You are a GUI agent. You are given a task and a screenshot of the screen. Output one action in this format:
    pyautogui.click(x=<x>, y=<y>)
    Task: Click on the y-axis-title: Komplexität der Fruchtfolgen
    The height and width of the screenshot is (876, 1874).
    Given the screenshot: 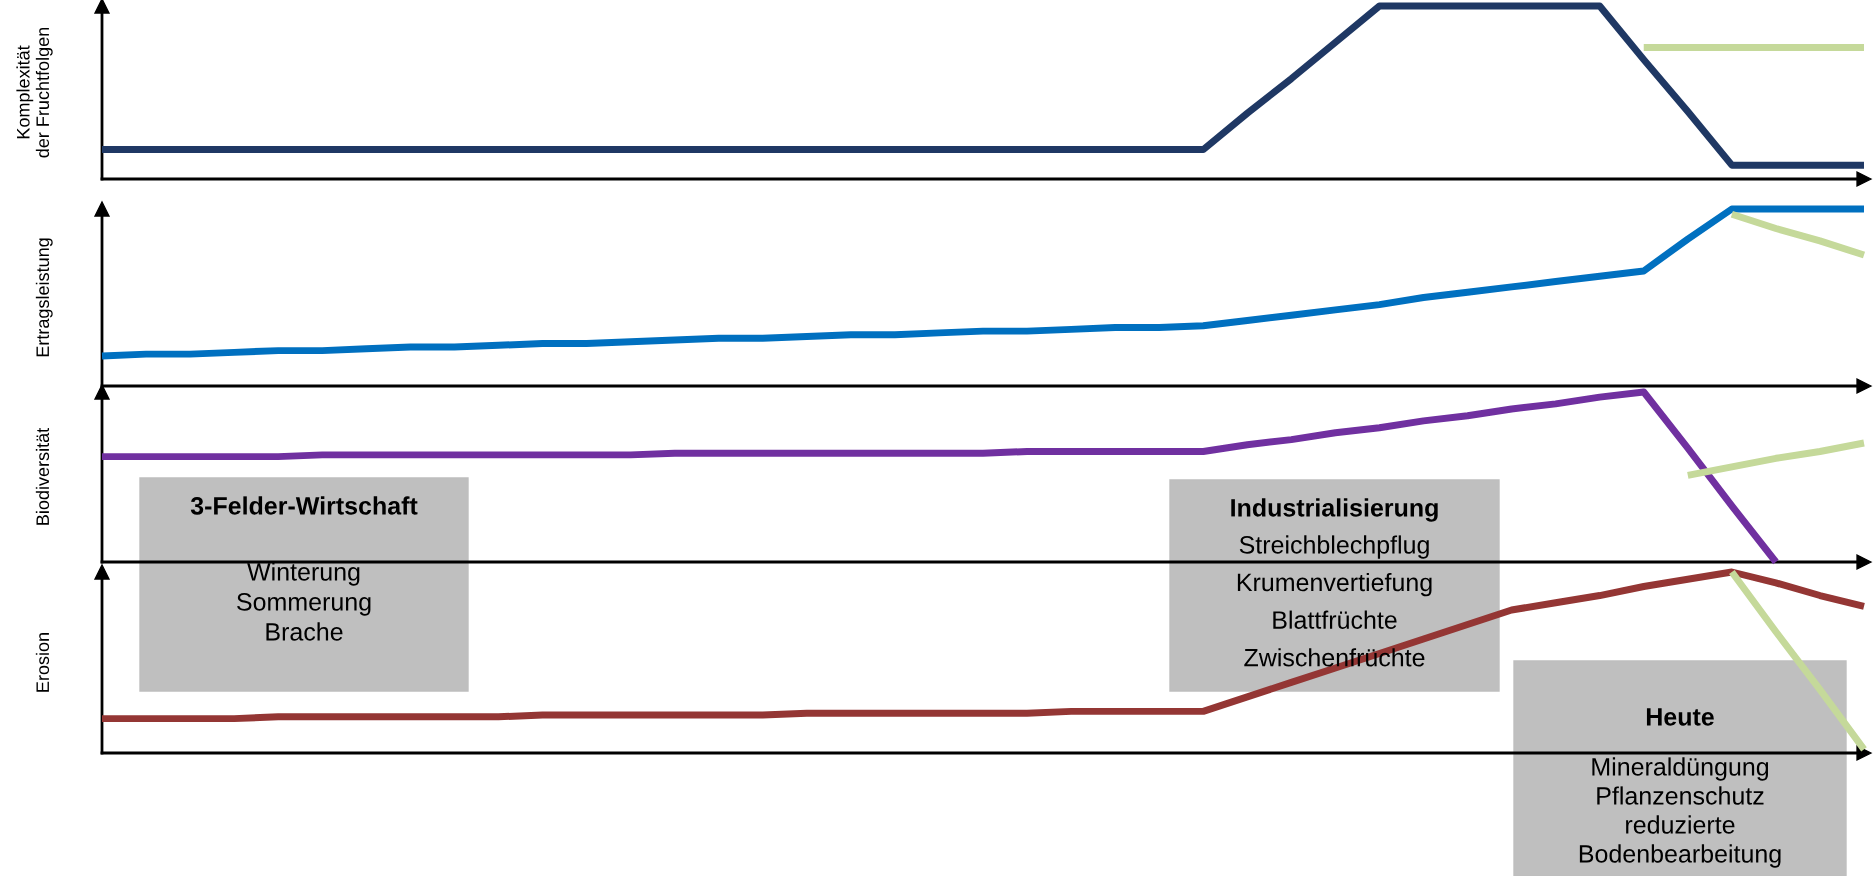 What is the action you would take?
    pyautogui.click(x=34, y=92)
    